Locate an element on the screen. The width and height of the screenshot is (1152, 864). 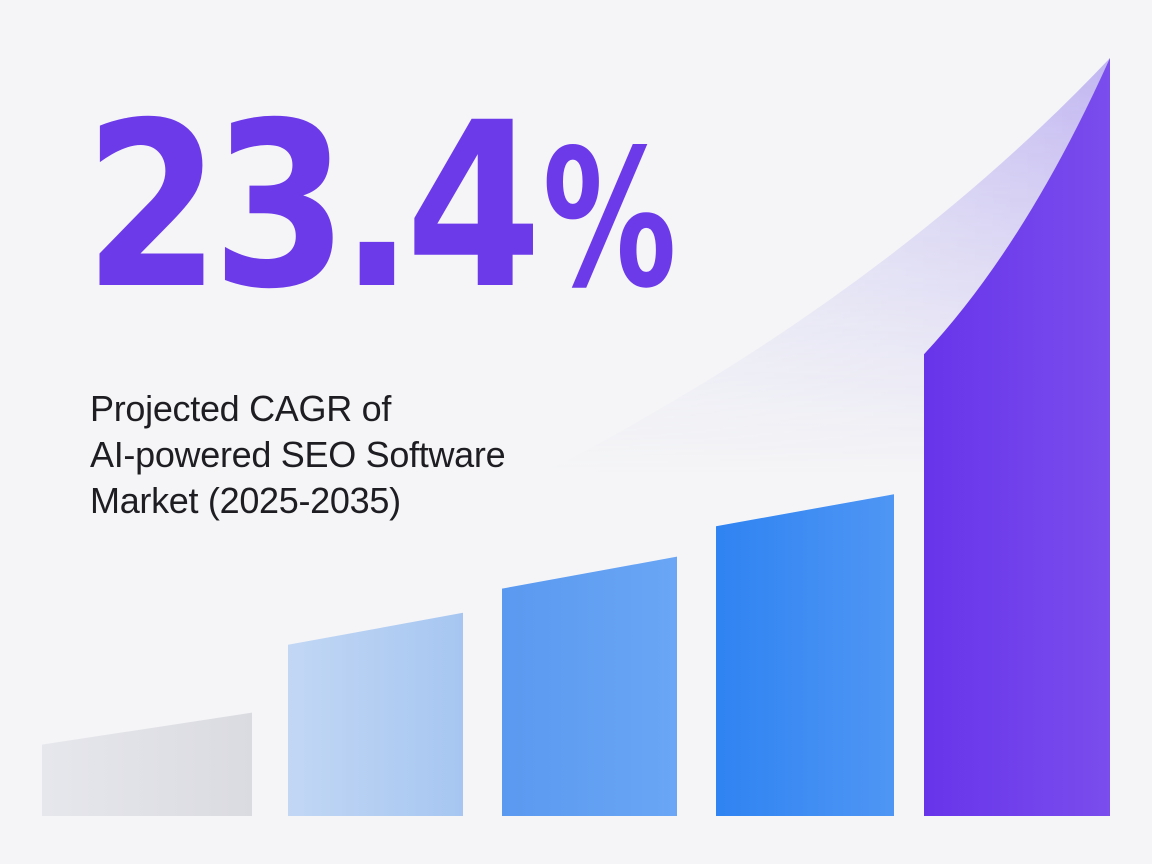
cagr-headline: 23.4% is located at coordinates (390, 206).